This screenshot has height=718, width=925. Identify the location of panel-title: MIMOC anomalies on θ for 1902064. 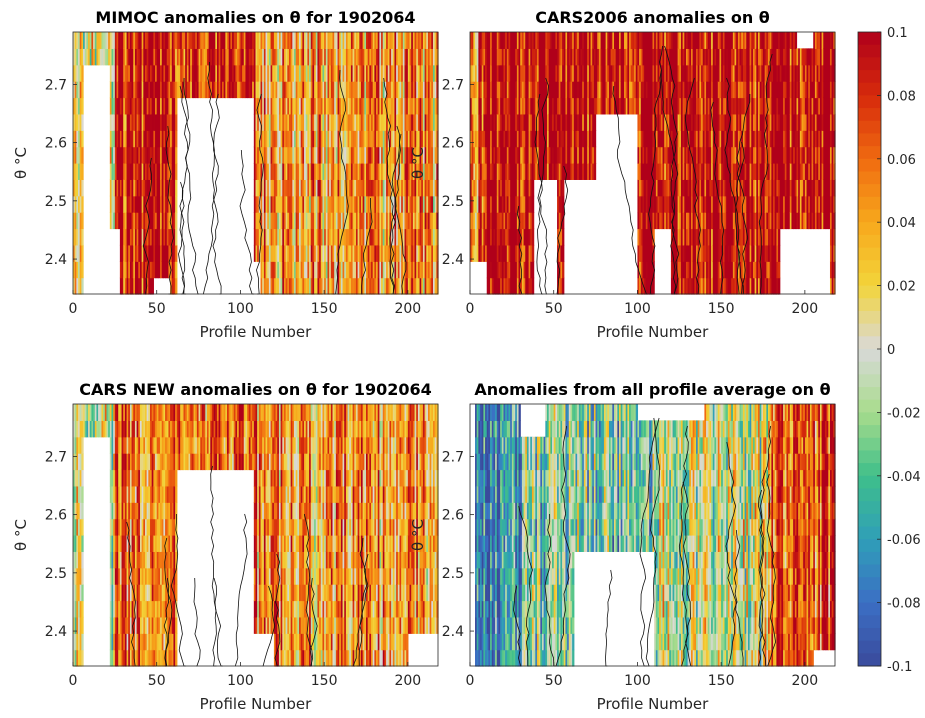
(255, 17).